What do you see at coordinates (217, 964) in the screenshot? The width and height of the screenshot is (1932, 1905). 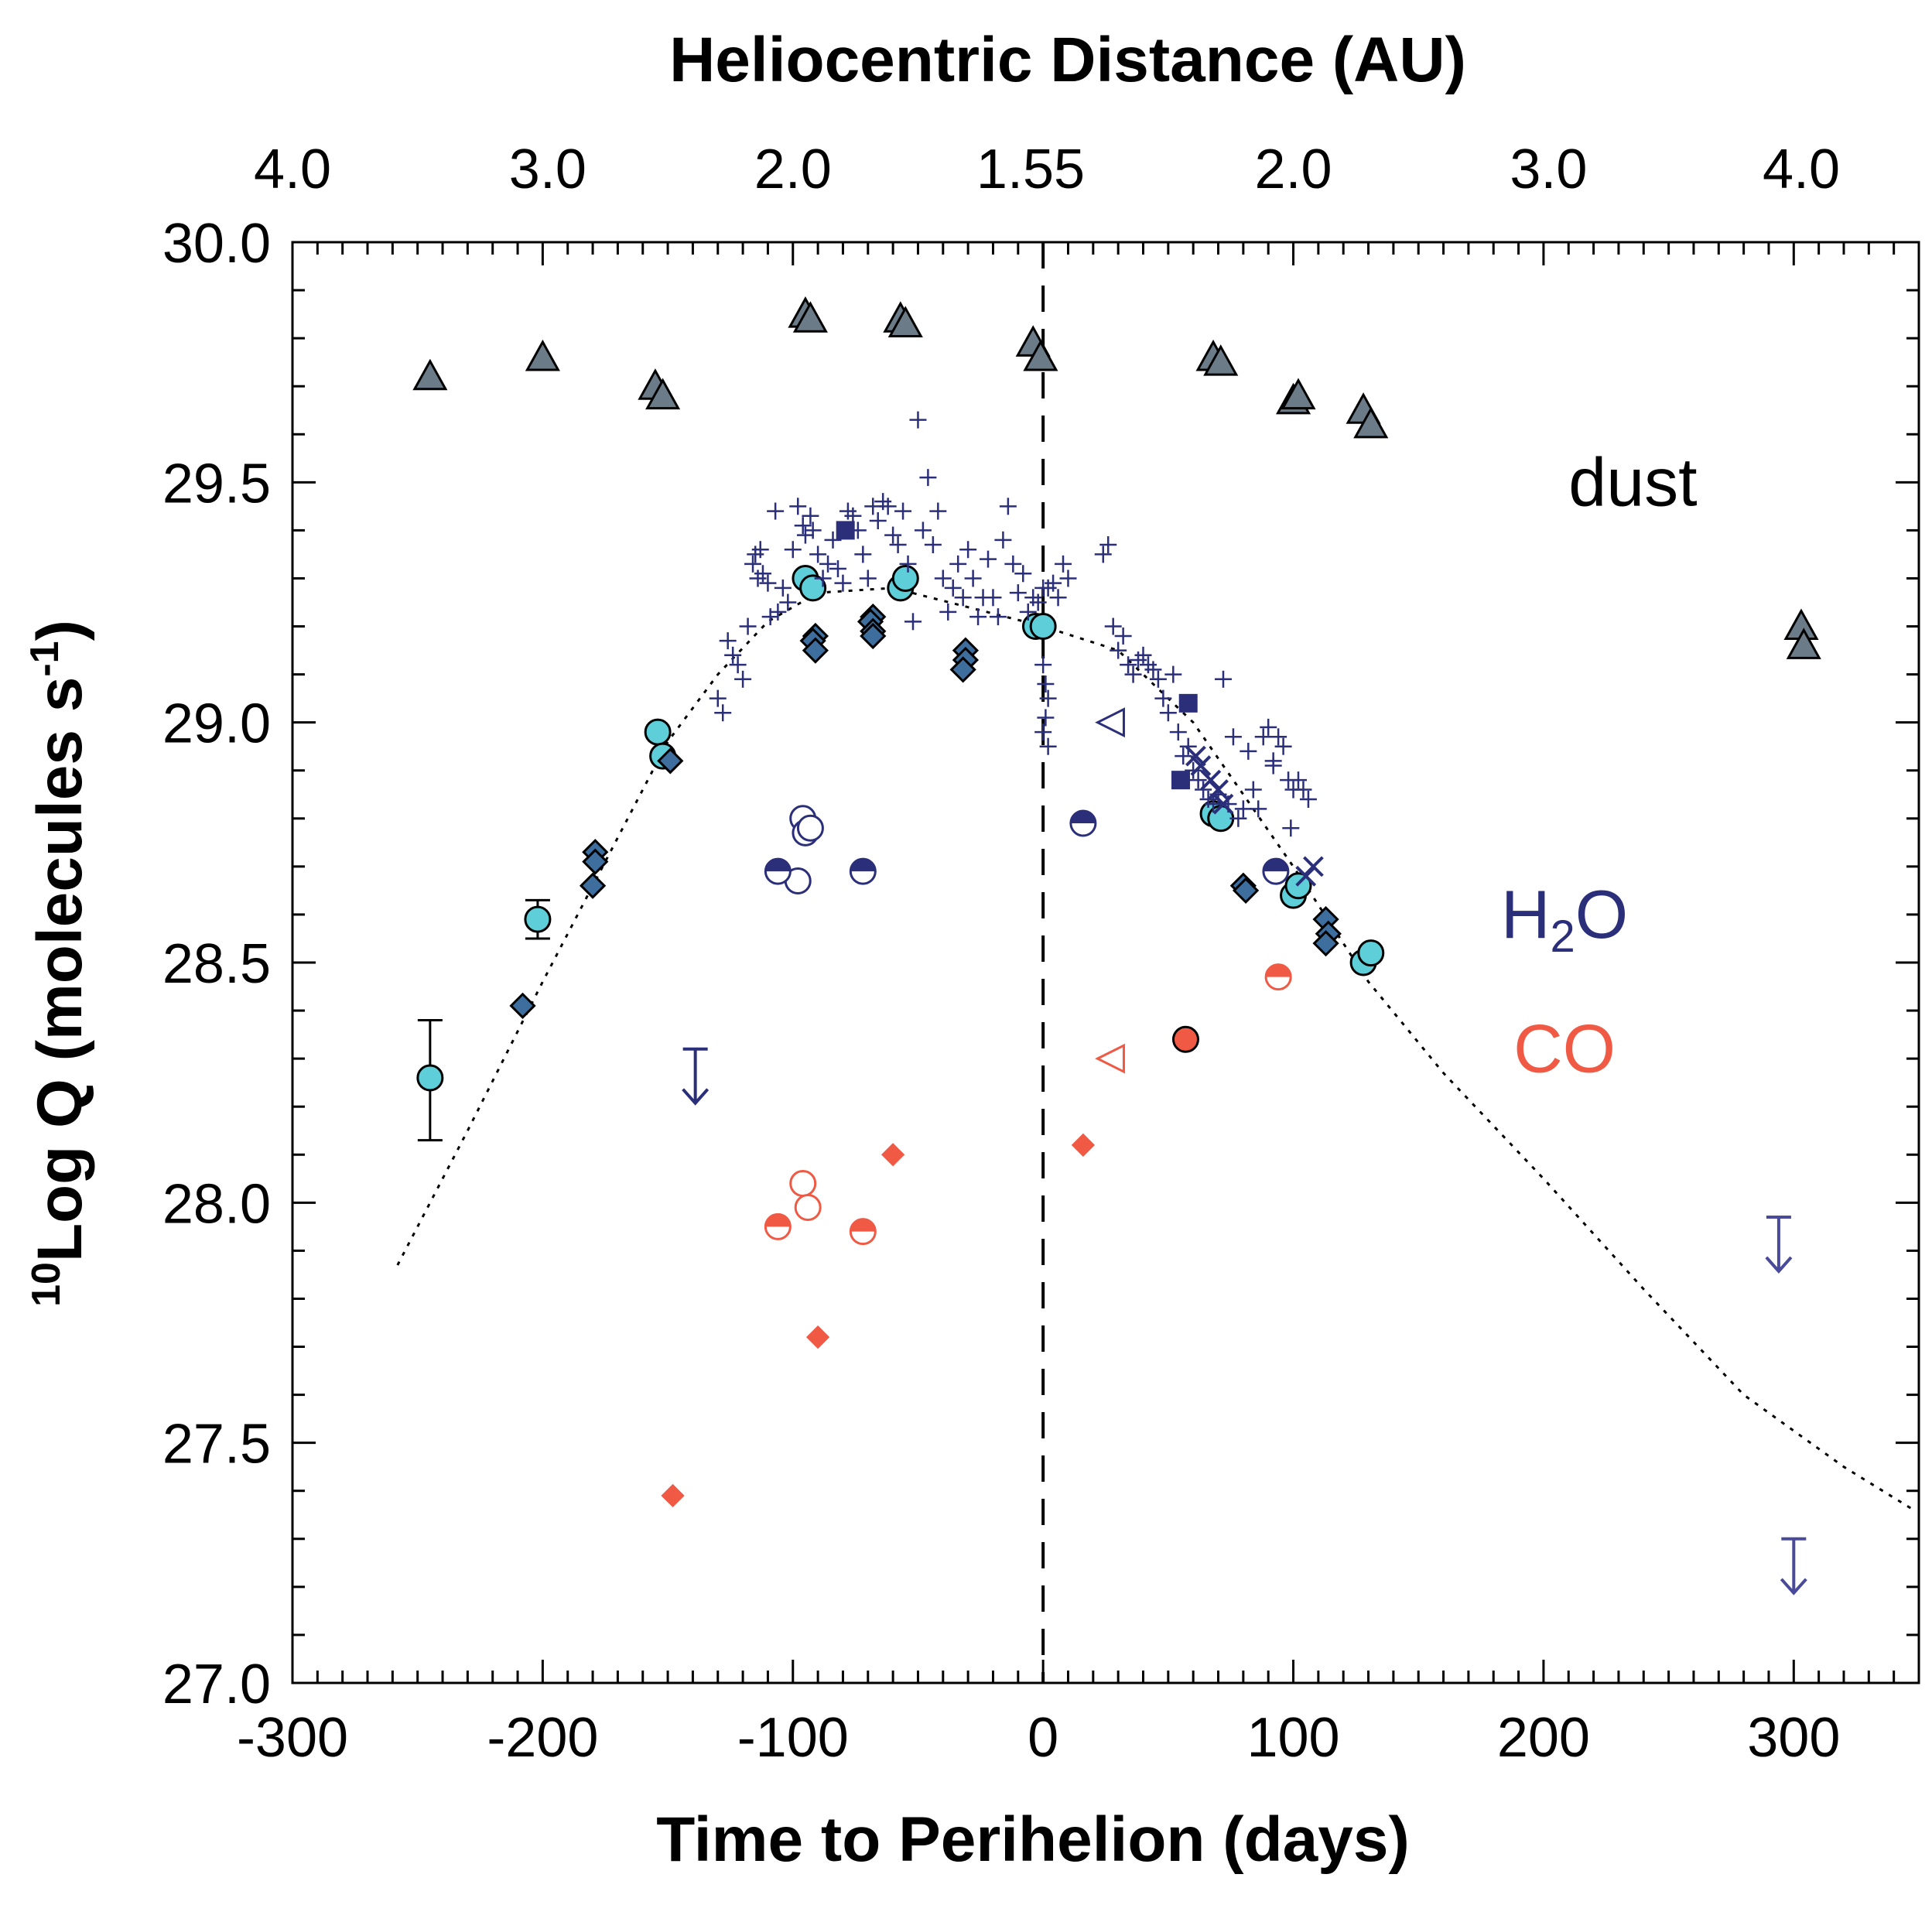 I see `y-tick-label: 28.5` at bounding box center [217, 964].